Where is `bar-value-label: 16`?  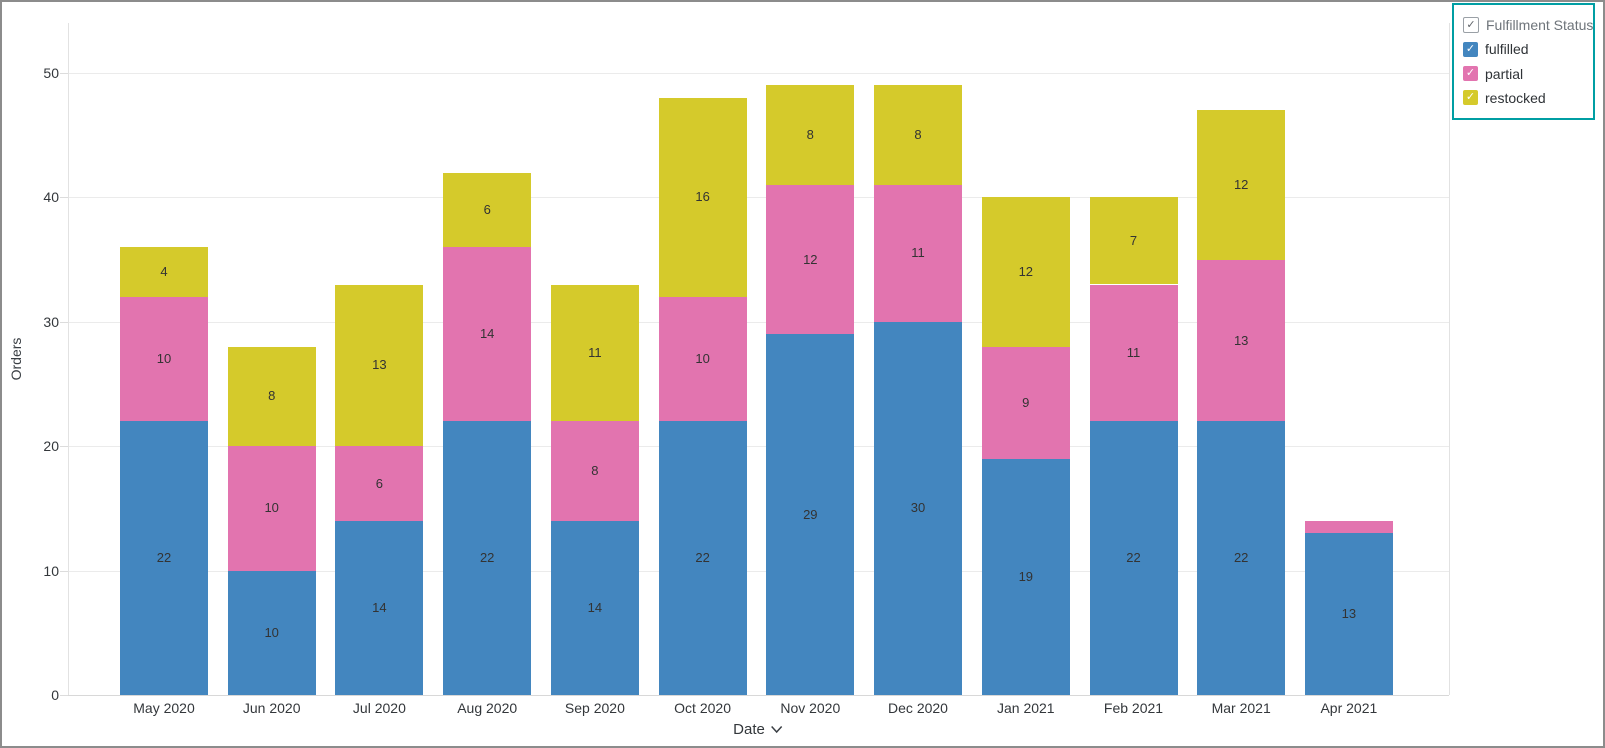 bar-value-label: 16 is located at coordinates (702, 197).